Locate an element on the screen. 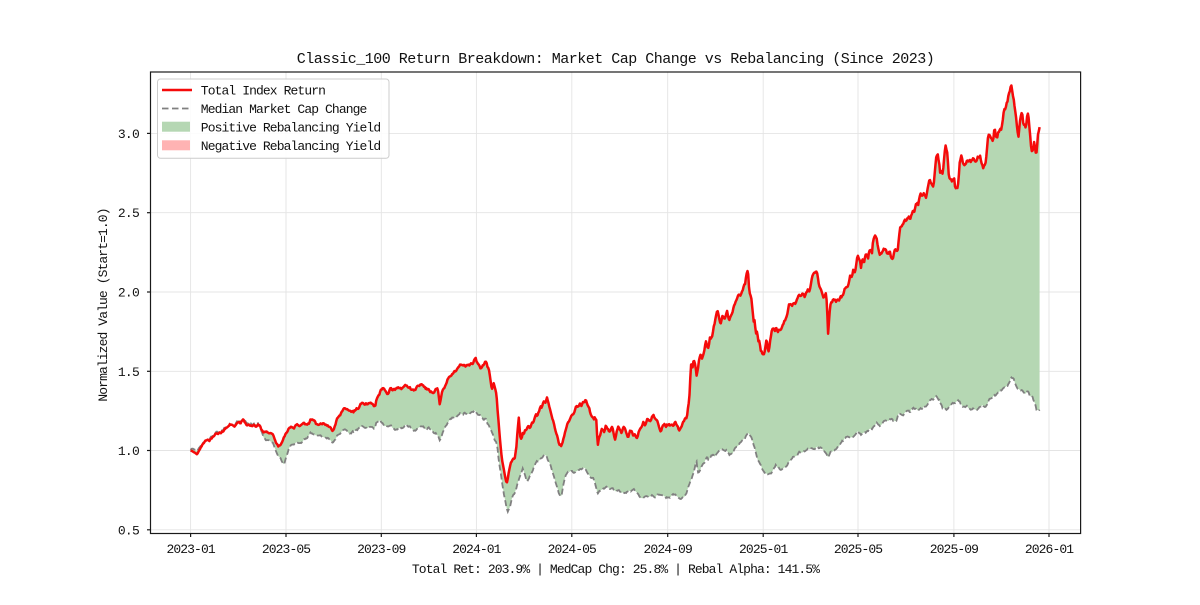 Image resolution: width=1200 pixels, height=605 pixels. svg-text: 2024-05 is located at coordinates (572, 549).